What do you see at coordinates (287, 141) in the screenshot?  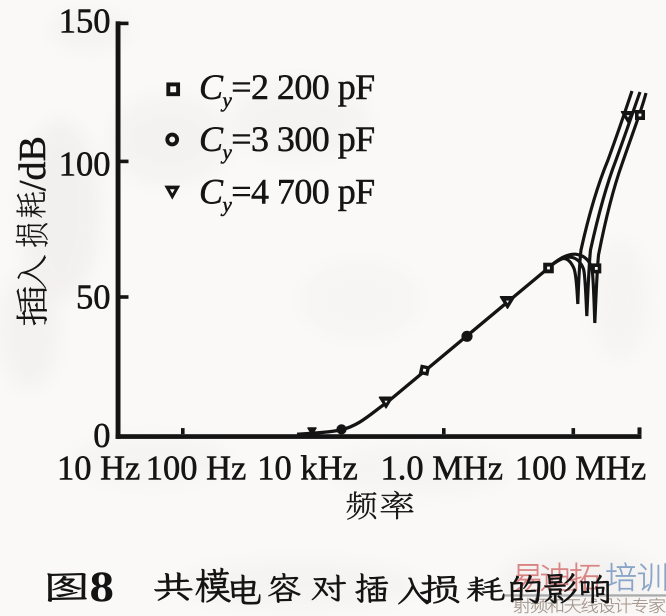 I see `svg-text: Cy=3 300 pF` at bounding box center [287, 141].